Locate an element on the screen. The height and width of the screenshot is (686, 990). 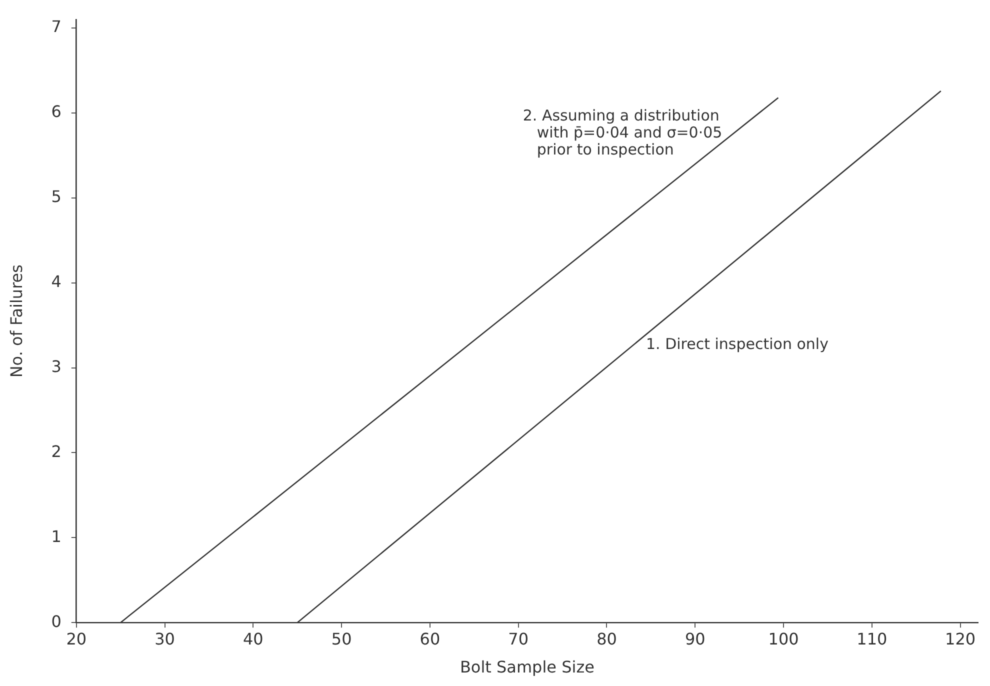
x-tick-label: 20 is located at coordinates (76, 638).